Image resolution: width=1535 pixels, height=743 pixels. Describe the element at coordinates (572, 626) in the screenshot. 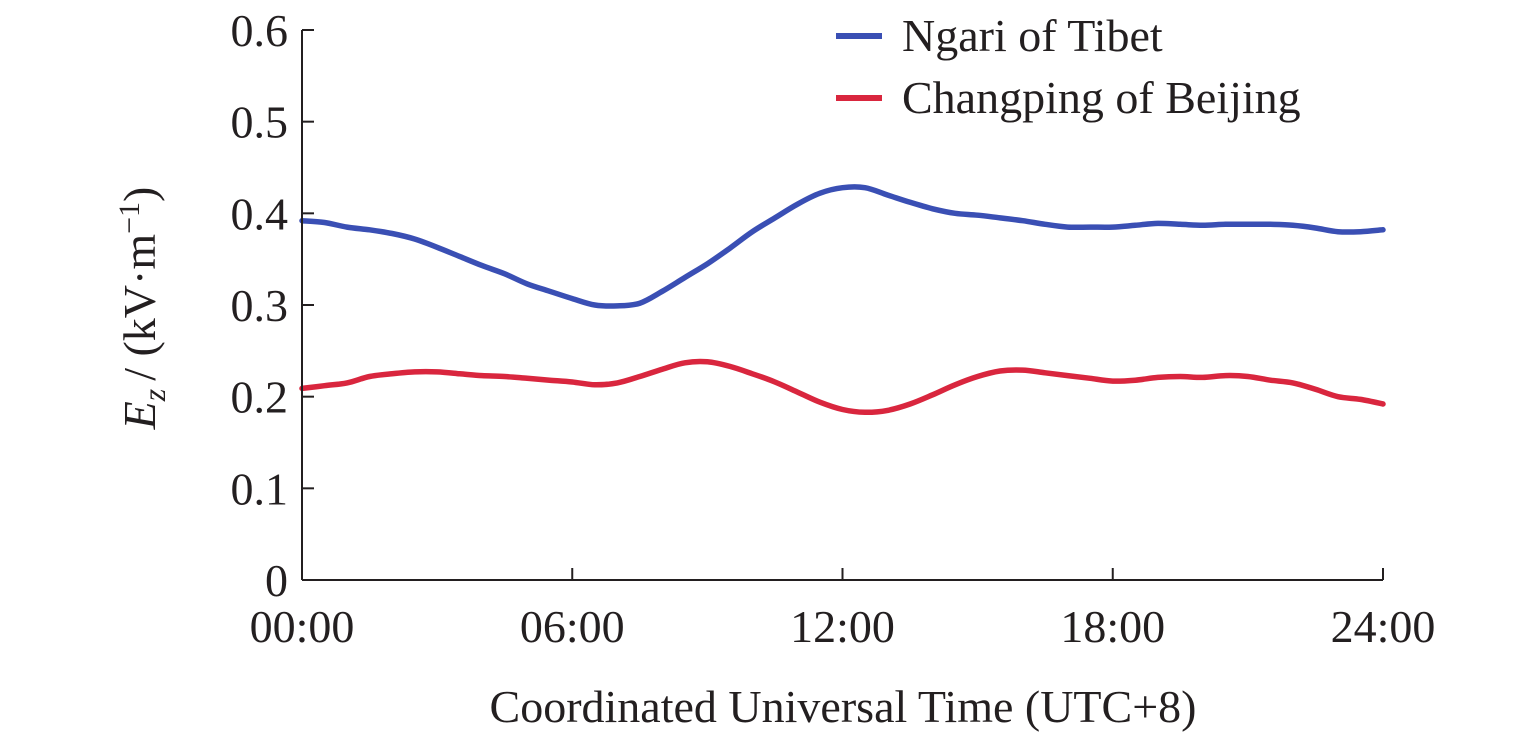

I see `x-tick-label: 06:00` at that location.